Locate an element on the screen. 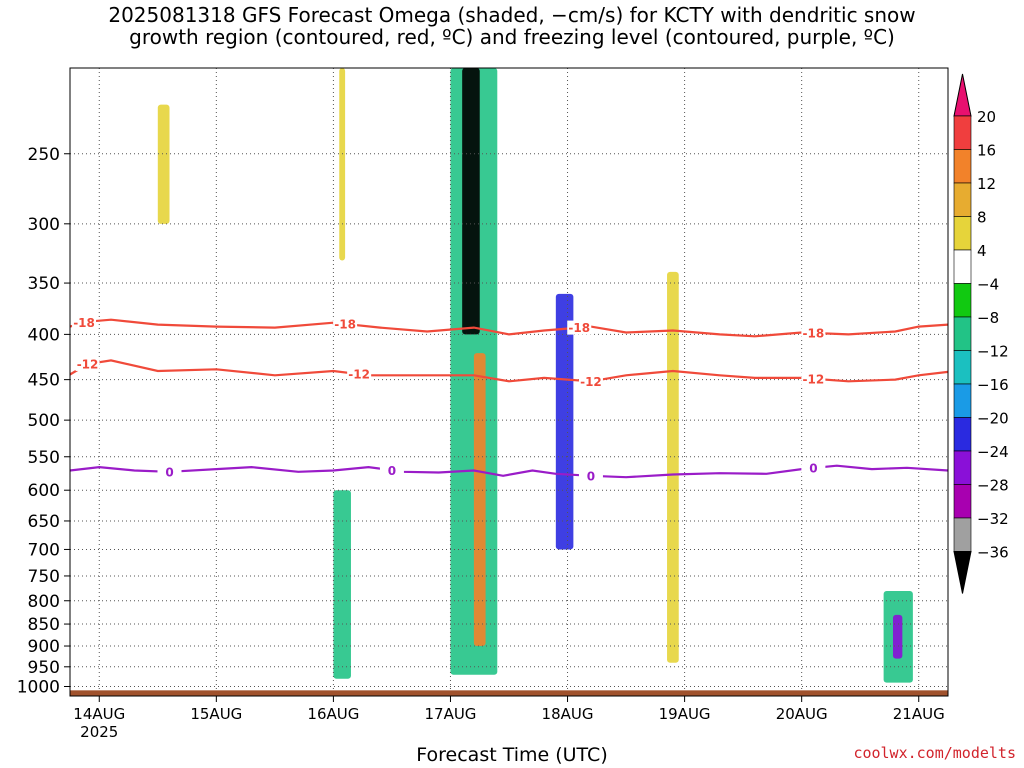  colorbar-arrow-bottom is located at coordinates (962, 572).